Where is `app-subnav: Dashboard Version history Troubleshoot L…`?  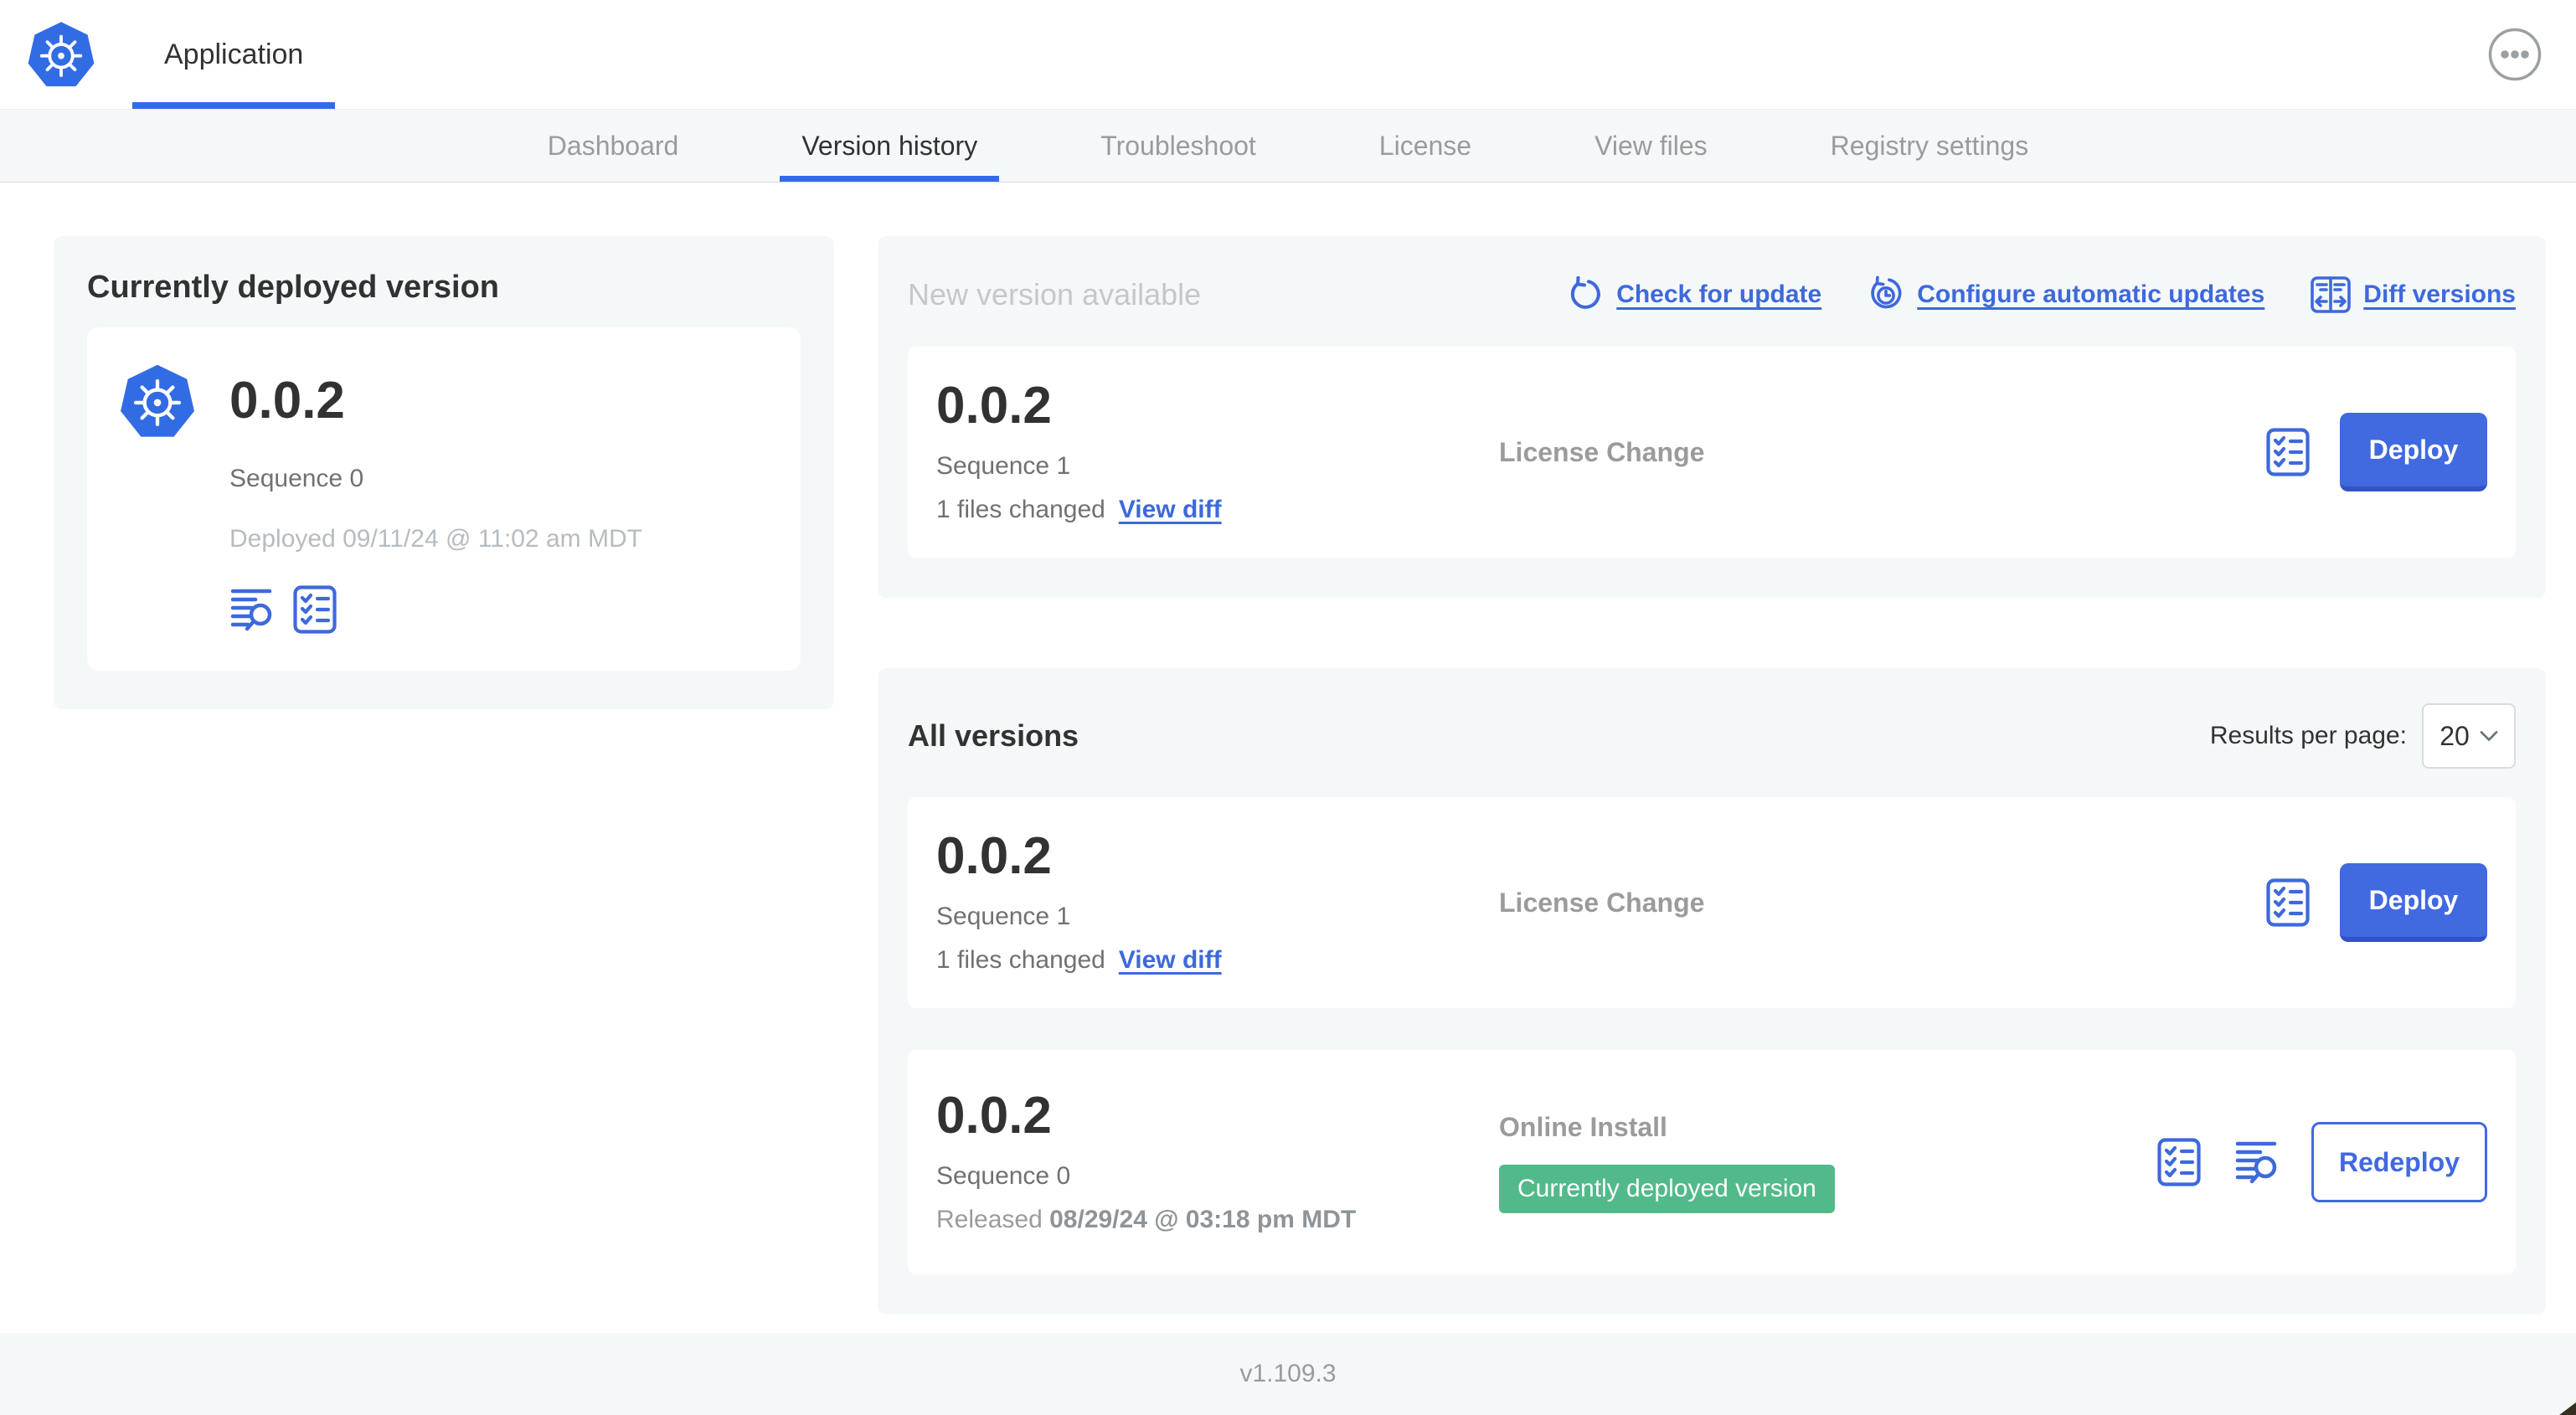
app-subnav: Dashboard Version history Troubleshoot L… is located at coordinates (1288, 146).